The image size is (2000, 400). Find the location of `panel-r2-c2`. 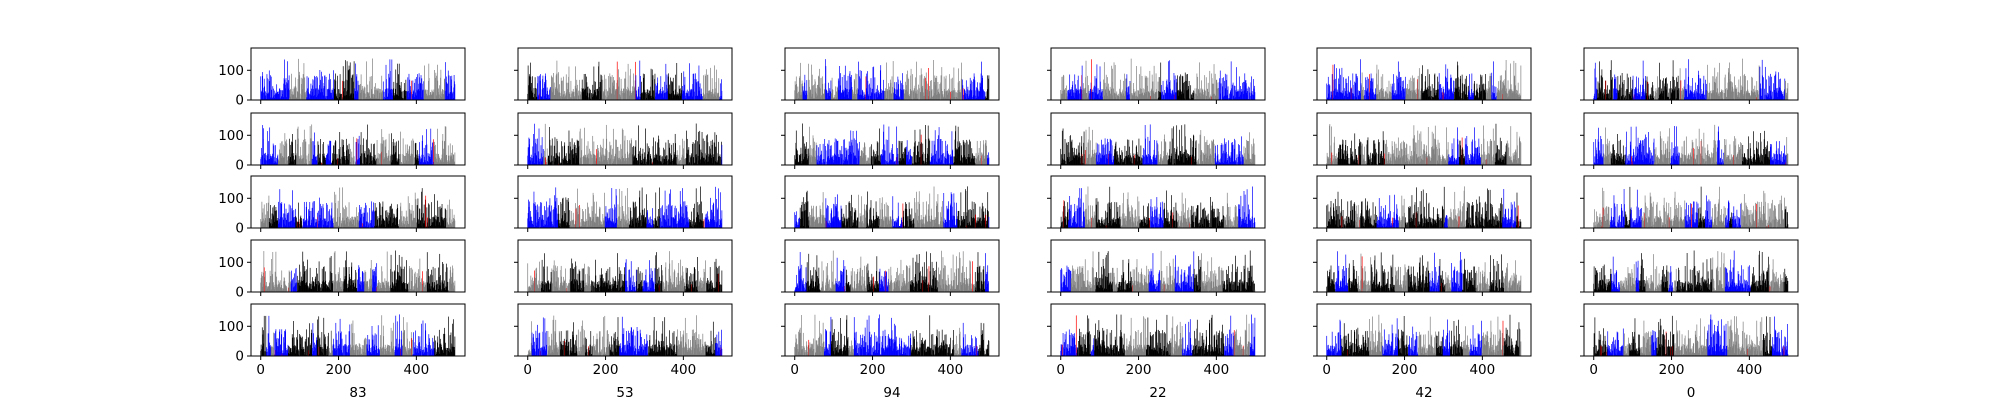

panel-r2-c2 is located at coordinates (623, 140).